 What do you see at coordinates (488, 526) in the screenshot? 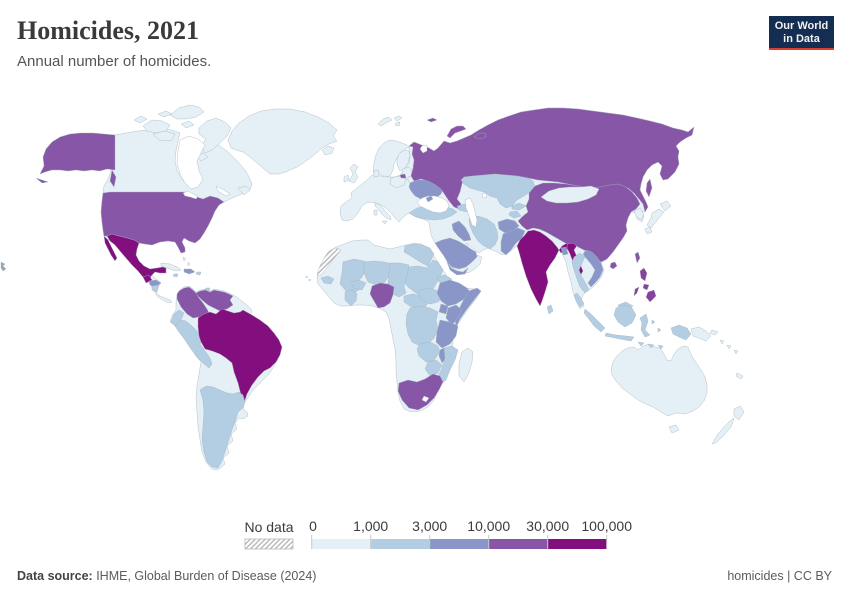
I see `svg-text: 10,000` at bounding box center [488, 526].